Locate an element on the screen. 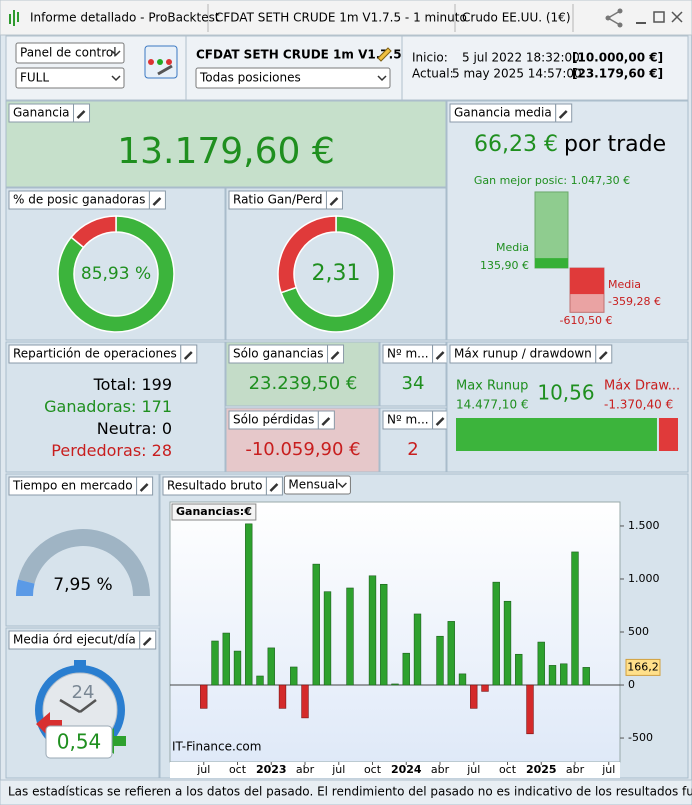  drawdown-value: -1.370,40 € is located at coordinates (638, 405).